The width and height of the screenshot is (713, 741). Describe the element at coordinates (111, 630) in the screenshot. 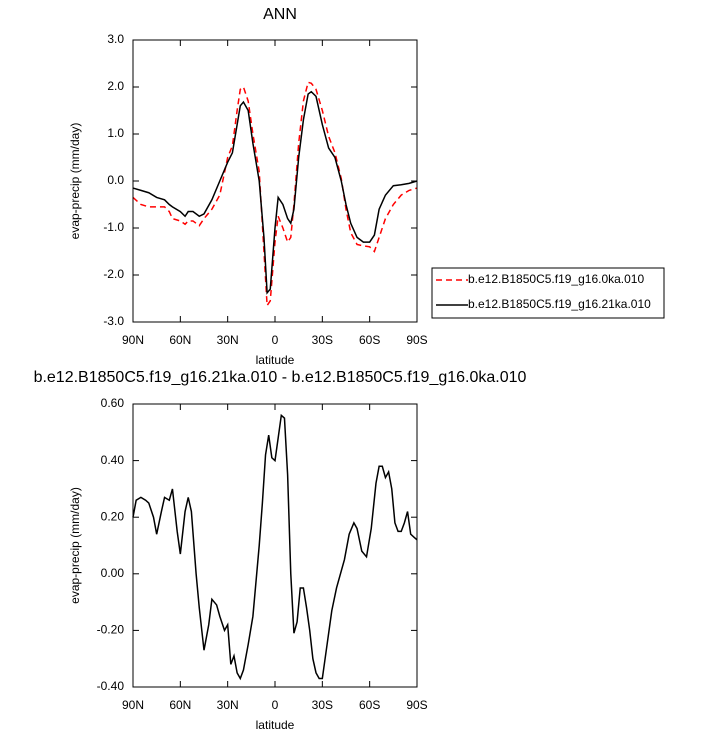

I see `y-tick-label: -0.20` at that location.